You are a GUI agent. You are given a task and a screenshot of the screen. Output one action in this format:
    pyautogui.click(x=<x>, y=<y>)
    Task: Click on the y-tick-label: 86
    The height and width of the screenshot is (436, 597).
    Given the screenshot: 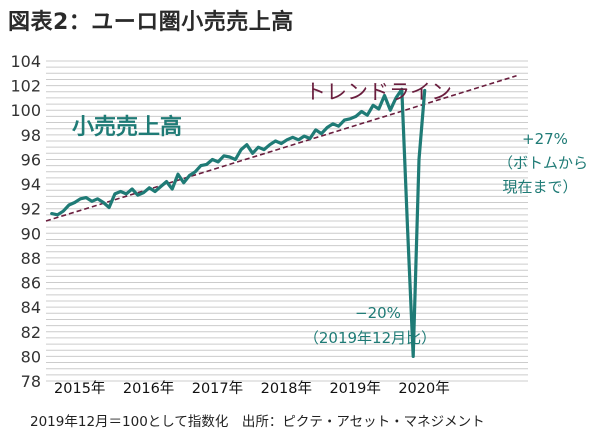 What is the action you would take?
    pyautogui.click(x=31, y=283)
    